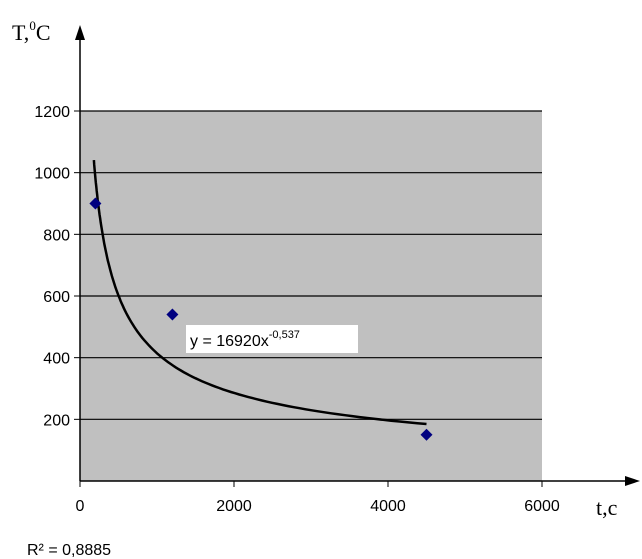 This screenshot has width=642, height=559. What do you see at coordinates (56, 359) in the screenshot?
I see `y-tick-label-400: 400` at bounding box center [56, 359].